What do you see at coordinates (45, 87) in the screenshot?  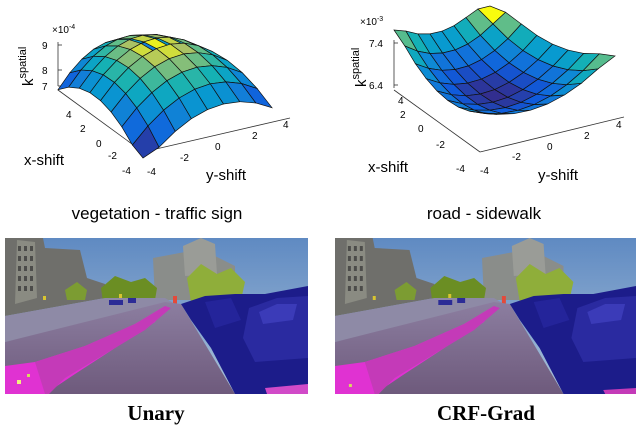 I see `z-tick-label: 7` at bounding box center [45, 87].